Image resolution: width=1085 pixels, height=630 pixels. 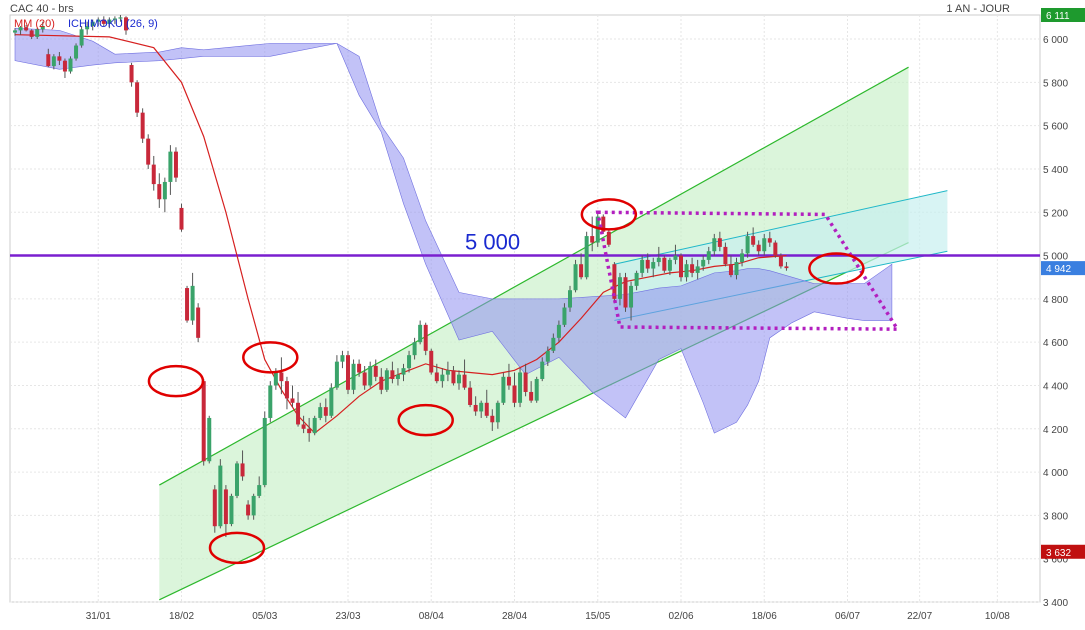 What do you see at coordinates (492, 242) in the screenshot?
I see `level-label: 5 000` at bounding box center [492, 242].